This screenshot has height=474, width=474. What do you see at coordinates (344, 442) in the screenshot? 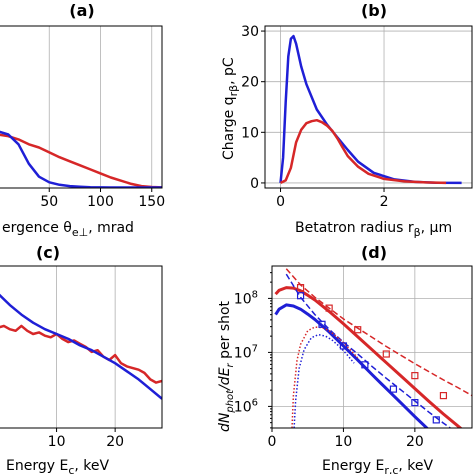
I see `panel-d-xtick-label: 10` at bounding box center [344, 442].